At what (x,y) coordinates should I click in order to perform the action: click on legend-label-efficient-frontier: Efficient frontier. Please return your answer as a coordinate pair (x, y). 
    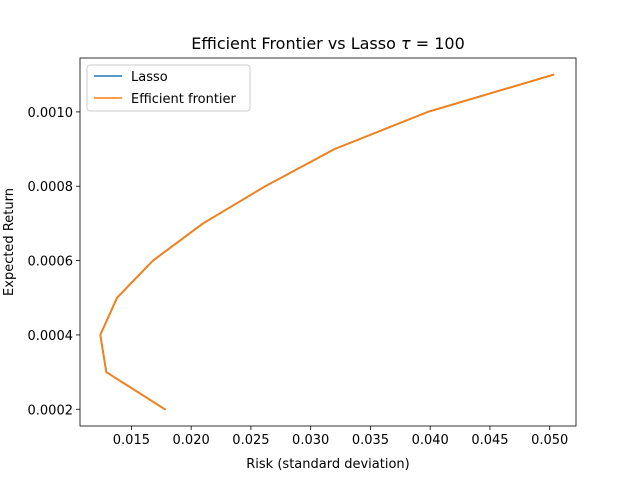
    Looking at the image, I should click on (184, 99).